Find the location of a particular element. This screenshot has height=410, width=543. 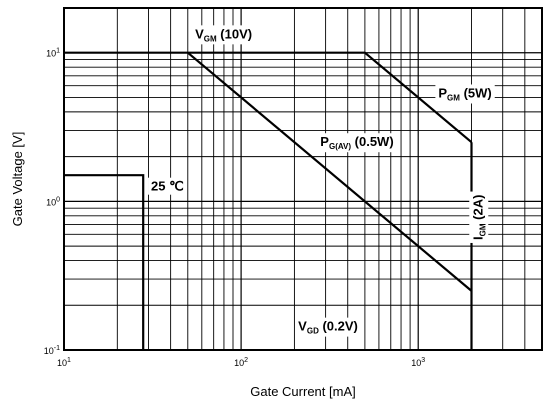

annotation-label: PG(AV) (0.5W) is located at coordinates (357, 143).